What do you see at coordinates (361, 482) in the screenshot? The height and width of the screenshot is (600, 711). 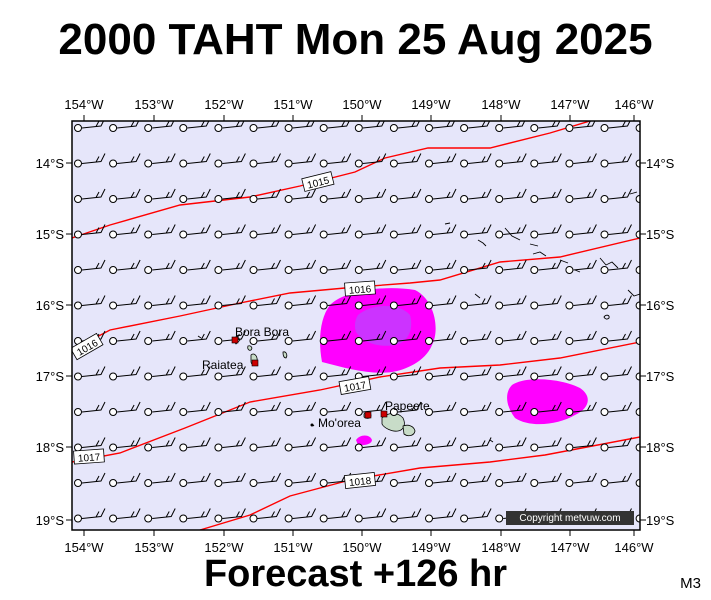 I see `svg-text: 1018` at bounding box center [361, 482].